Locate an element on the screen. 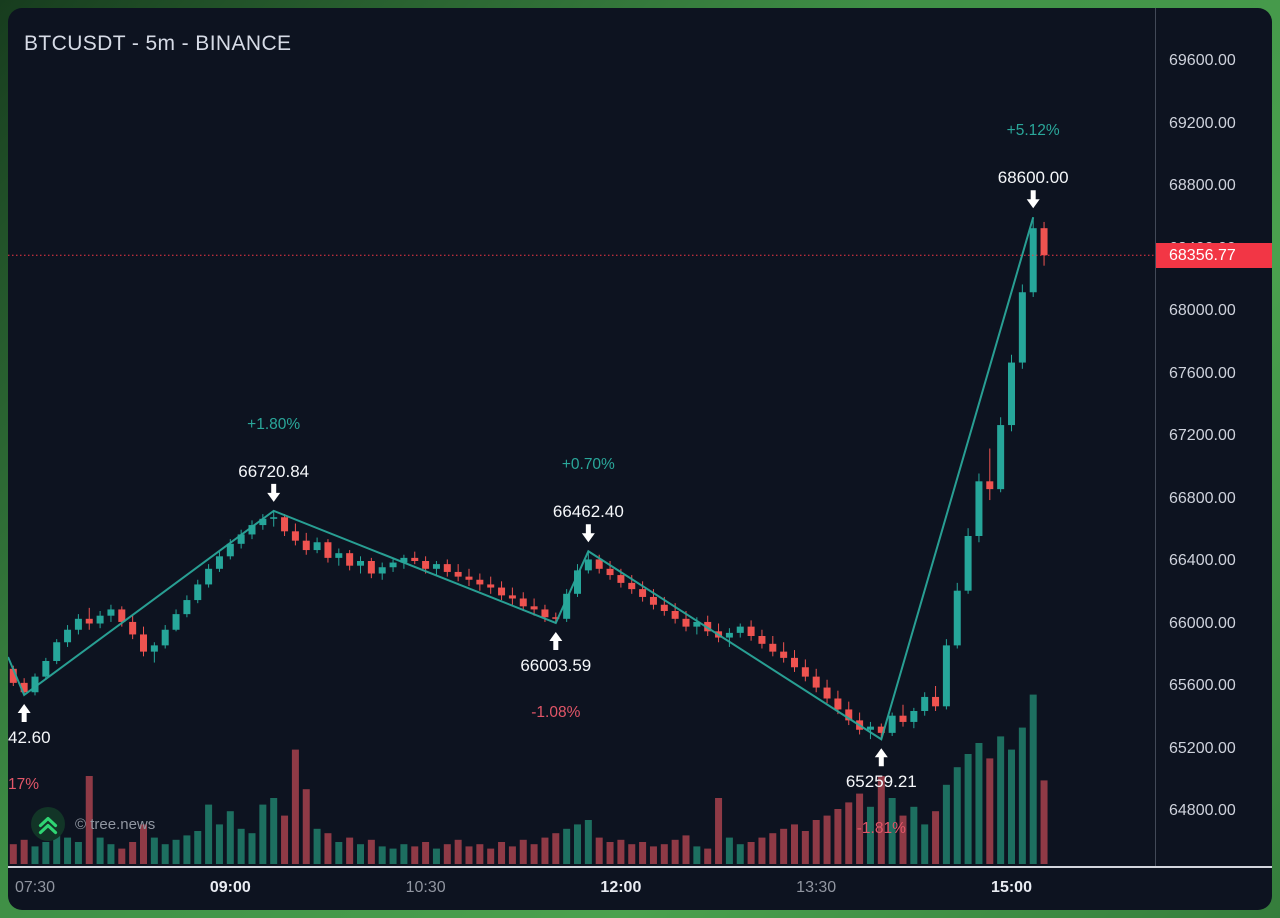  double-chevron-up-icon is located at coordinates (48, 824).